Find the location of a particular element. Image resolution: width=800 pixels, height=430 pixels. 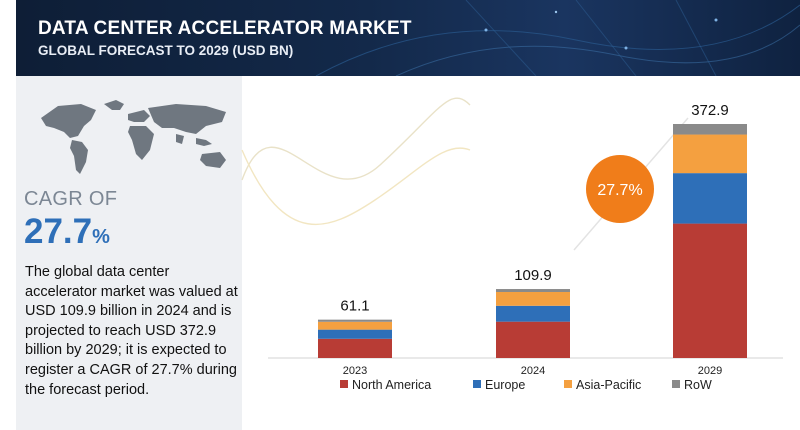

world-map-icon is located at coordinates (133, 137).